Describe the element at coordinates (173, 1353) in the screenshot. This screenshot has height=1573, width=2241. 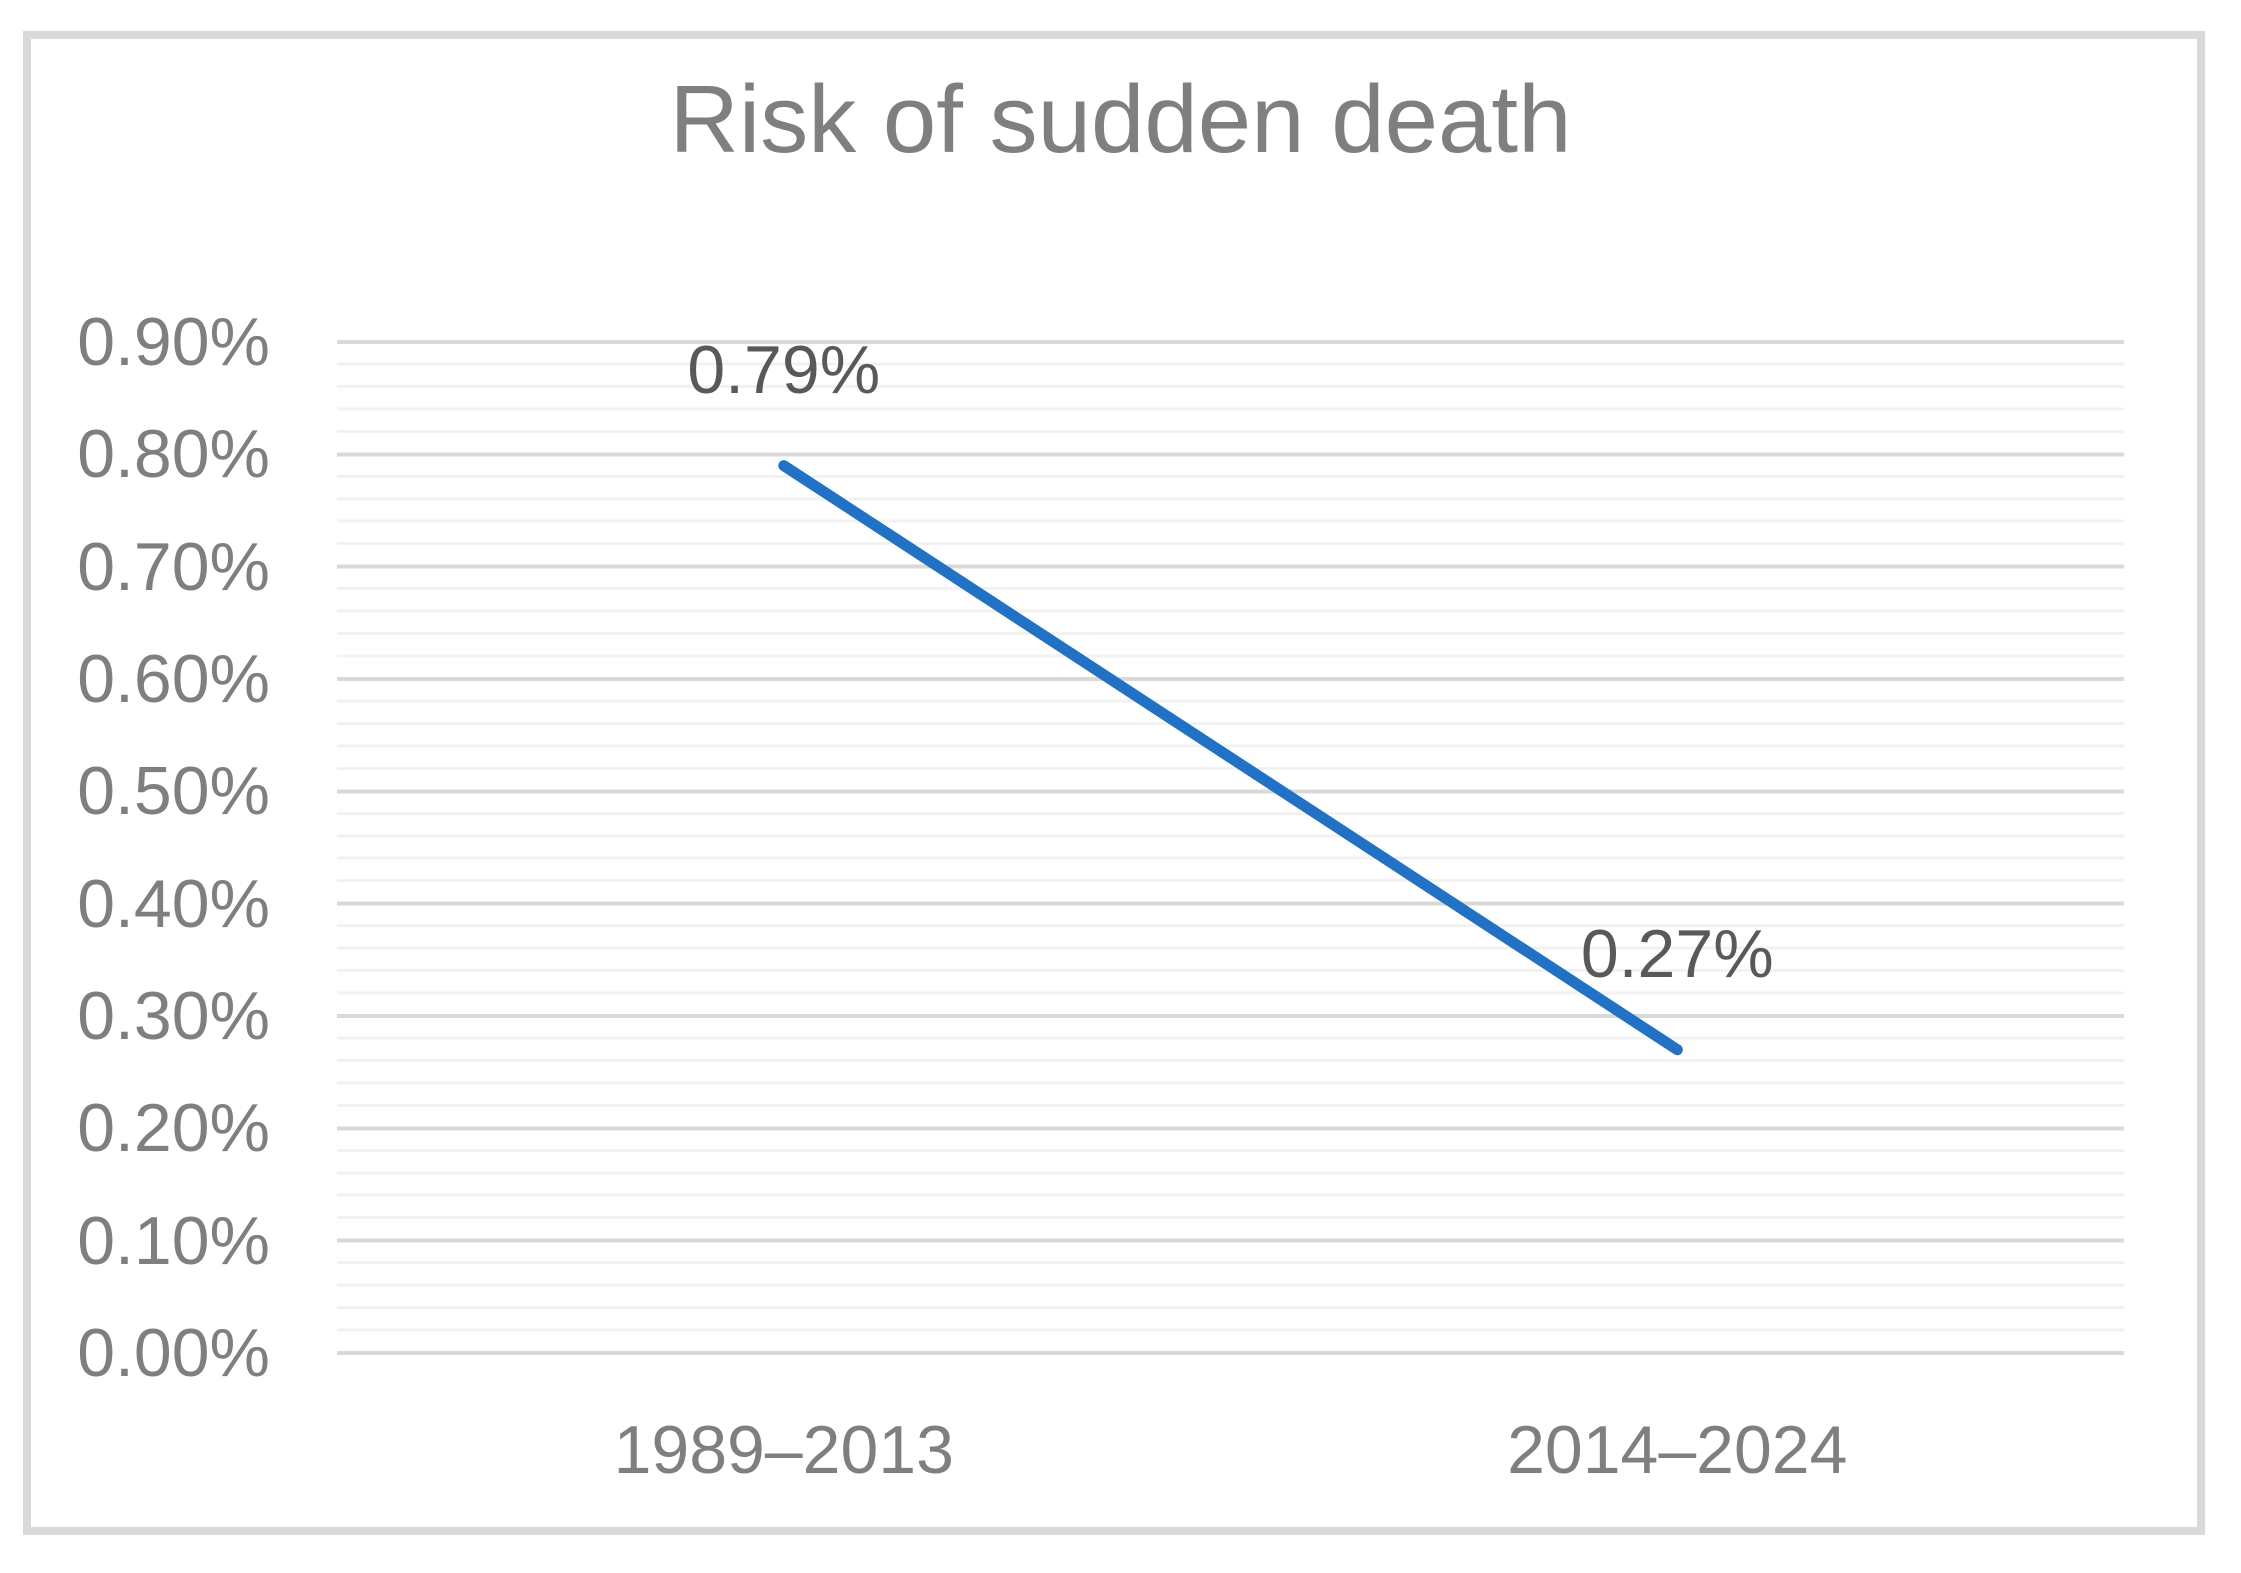
I see `y-axis-tick-label-000: 0.00%` at that location.